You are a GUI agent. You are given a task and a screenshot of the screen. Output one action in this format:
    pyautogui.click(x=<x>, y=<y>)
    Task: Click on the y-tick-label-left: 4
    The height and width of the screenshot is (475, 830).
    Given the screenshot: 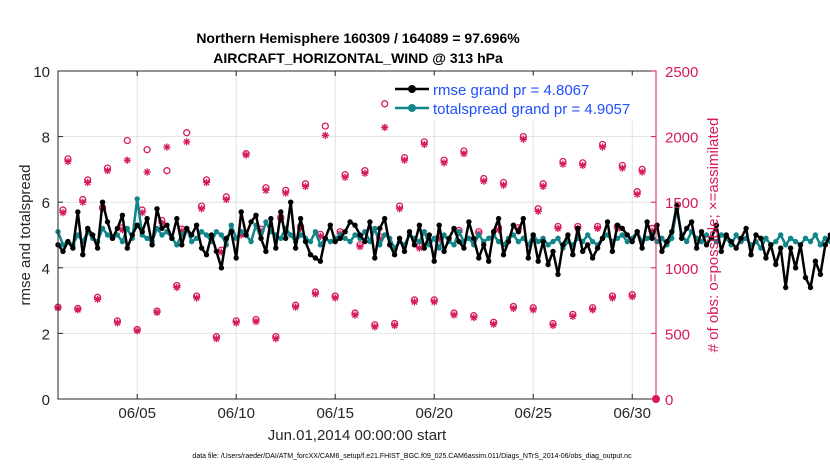 What is the action you would take?
    pyautogui.click(x=46, y=269)
    